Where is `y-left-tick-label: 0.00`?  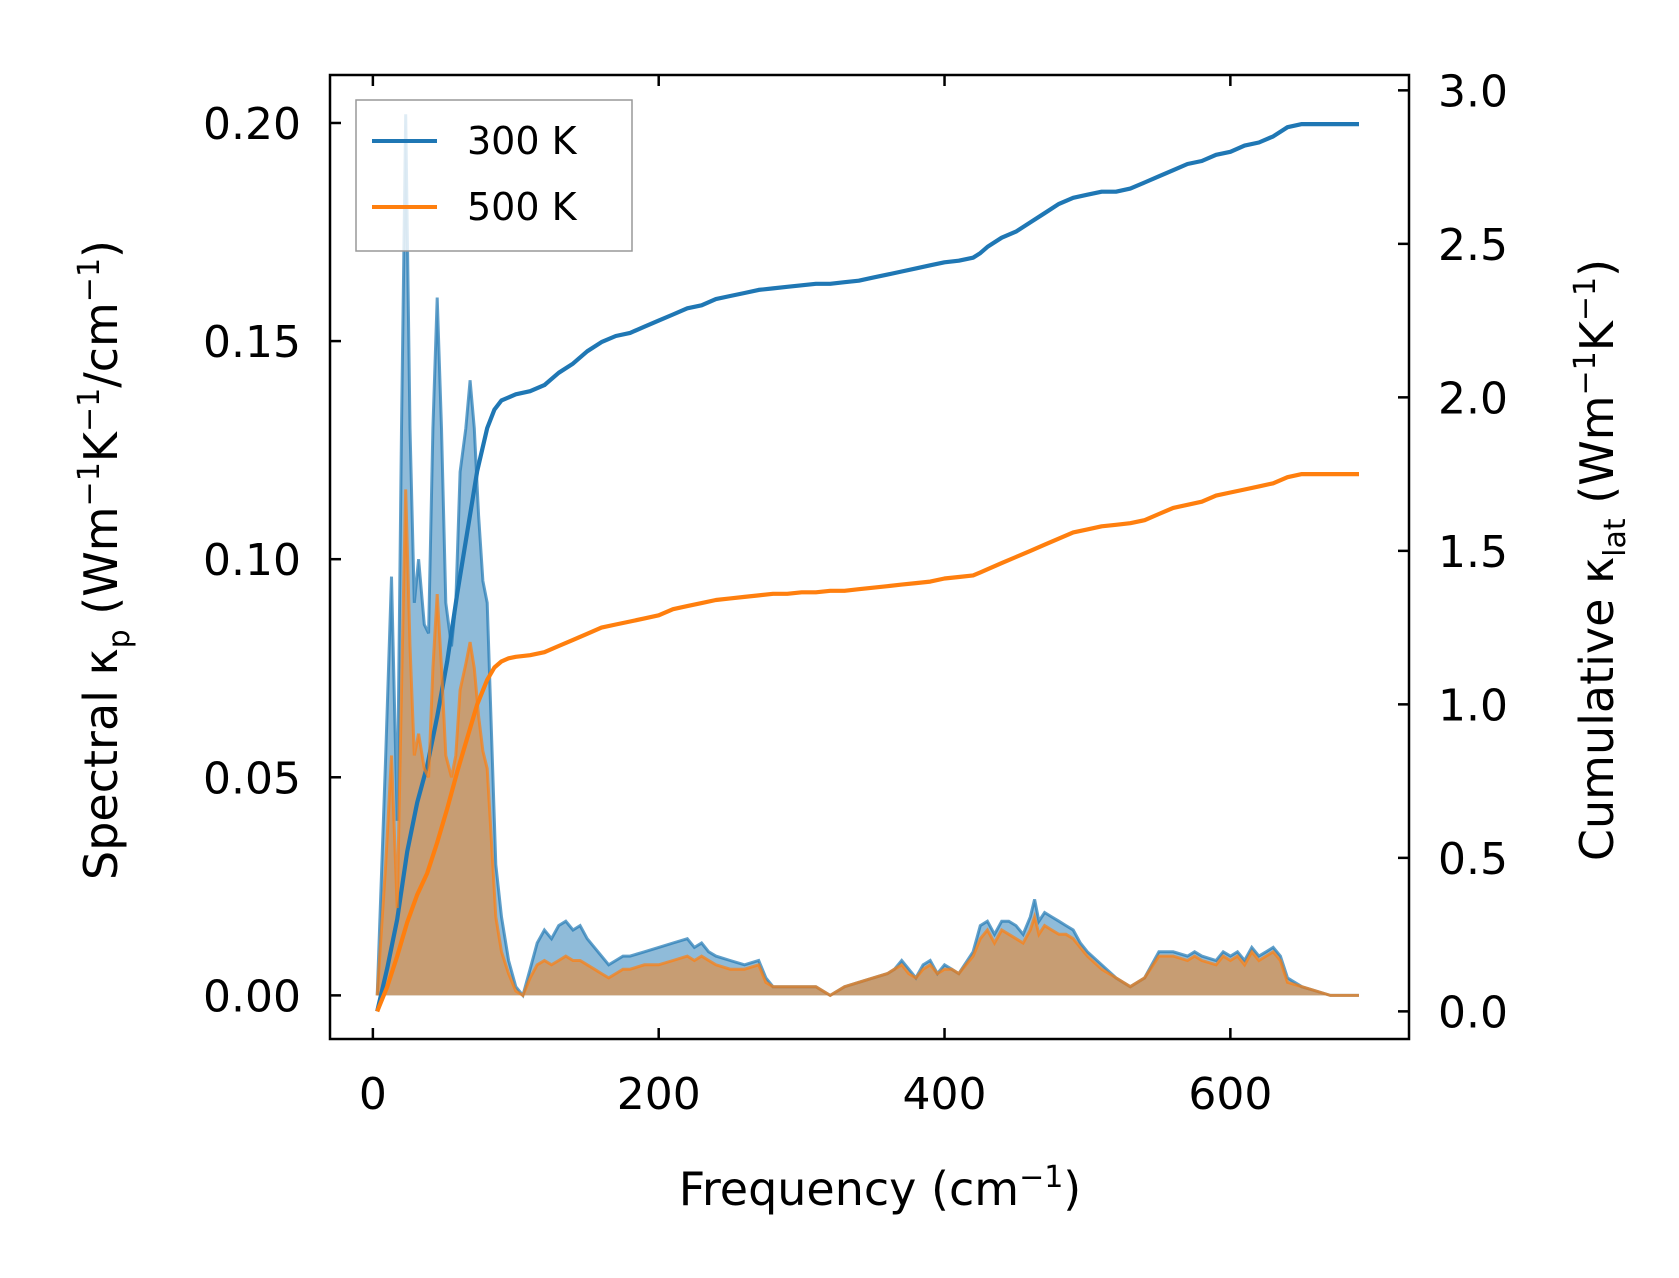
y-left-tick-label: 0.00 is located at coordinates (252, 996).